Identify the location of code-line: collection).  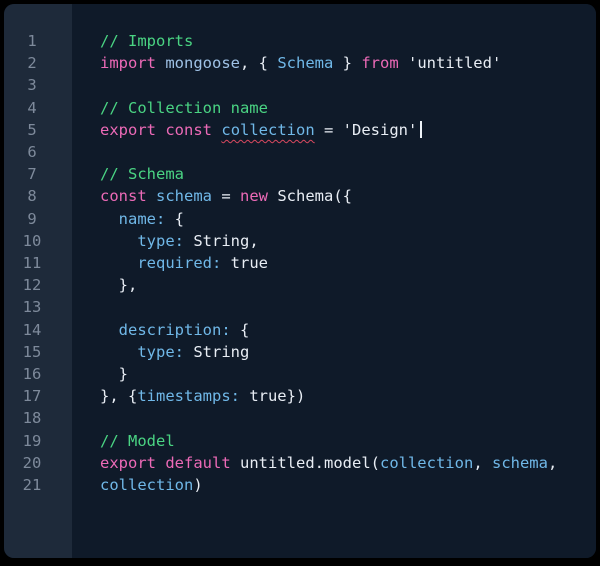
(348, 485).